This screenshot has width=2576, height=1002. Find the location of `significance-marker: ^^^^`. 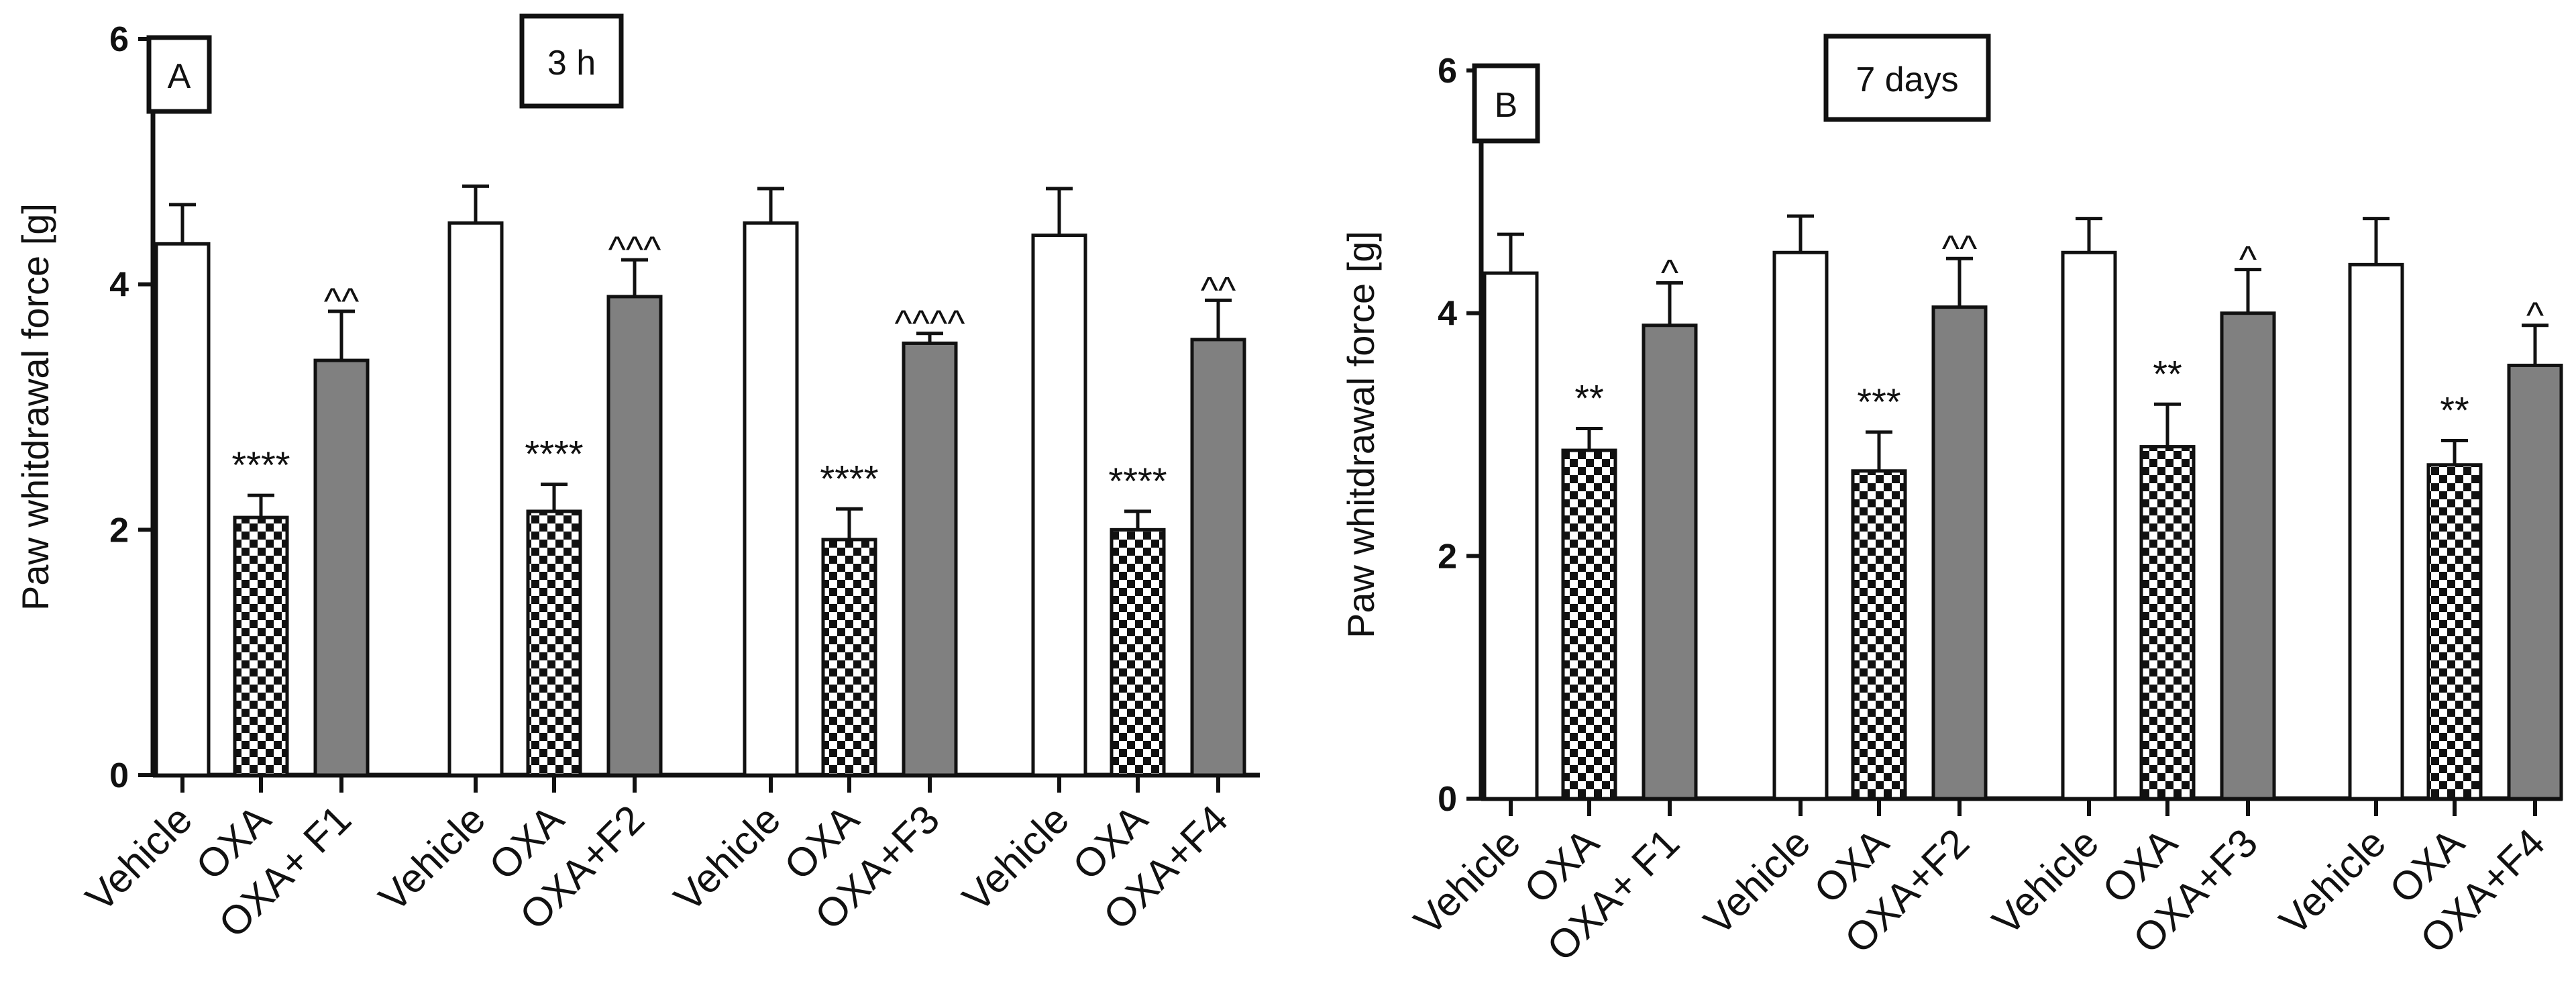

significance-marker: ^^^^ is located at coordinates (929, 323).